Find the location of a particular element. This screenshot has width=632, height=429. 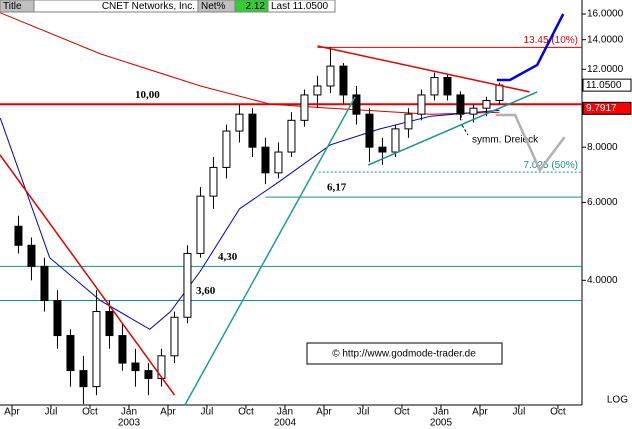

x-year-label: 2005 is located at coordinates (441, 423).